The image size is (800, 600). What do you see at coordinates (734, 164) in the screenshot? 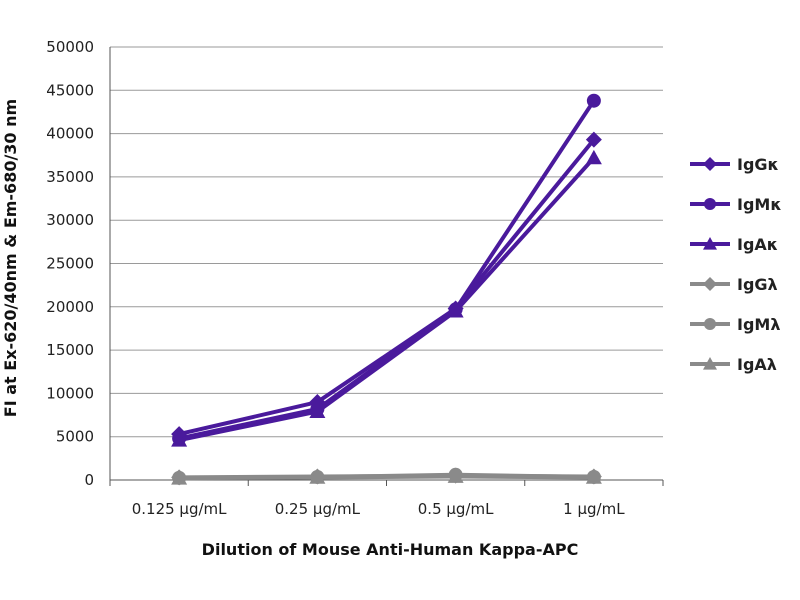
I see `legend-item: IgGκ` at bounding box center [734, 164].